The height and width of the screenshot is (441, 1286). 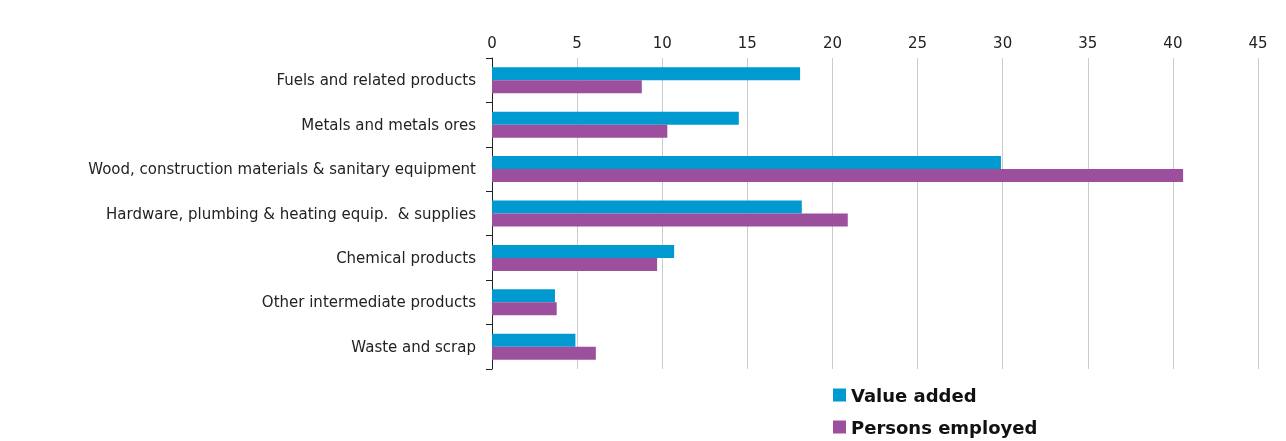 I want to click on y-tick-label: Wood, construction materials & sanitary equipment, so click(x=282, y=169).